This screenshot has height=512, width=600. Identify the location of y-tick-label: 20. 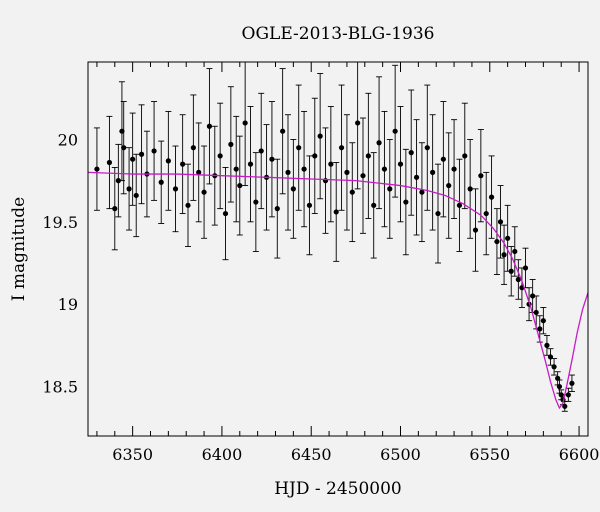
(68, 139).